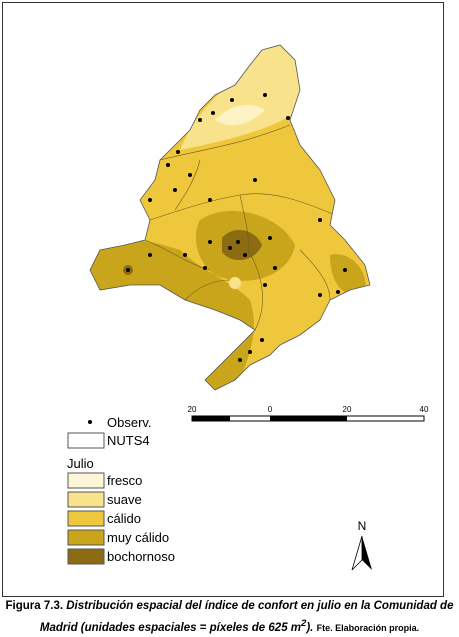 The height and width of the screenshot is (637, 459). What do you see at coordinates (240, 227) in the screenshot?
I see `nuts4-boundaries` at bounding box center [240, 227].